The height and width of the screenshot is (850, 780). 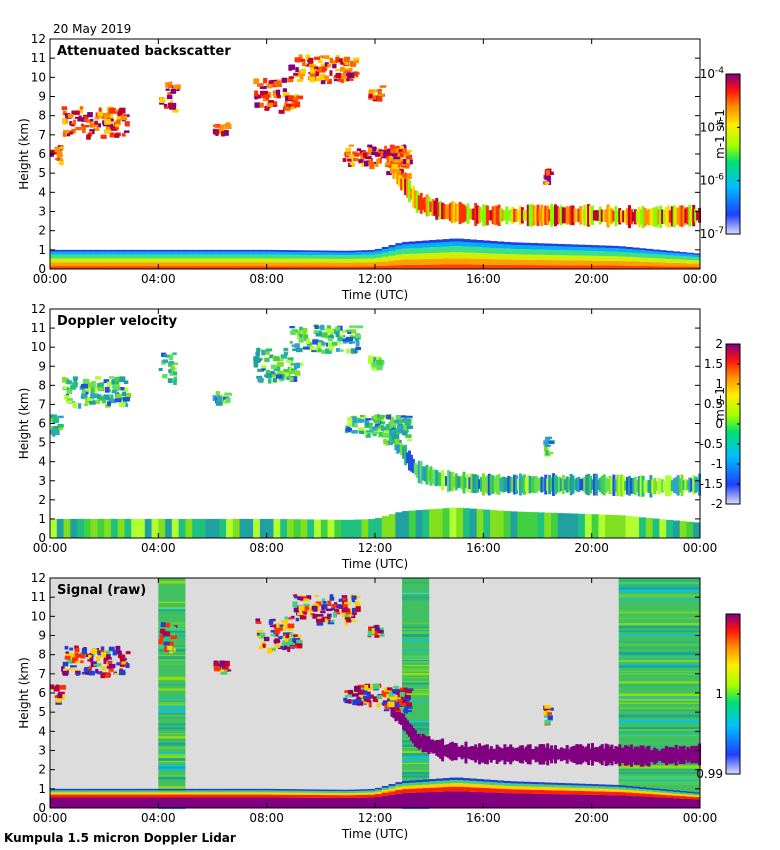 I want to click on y-tick-label: 5, so click(x=42, y=712).